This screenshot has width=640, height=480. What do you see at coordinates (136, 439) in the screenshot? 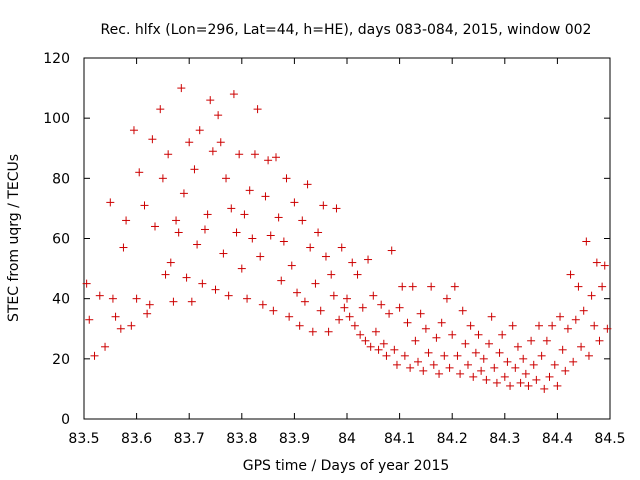
I see `x-tick-label: 83.6` at bounding box center [136, 439].